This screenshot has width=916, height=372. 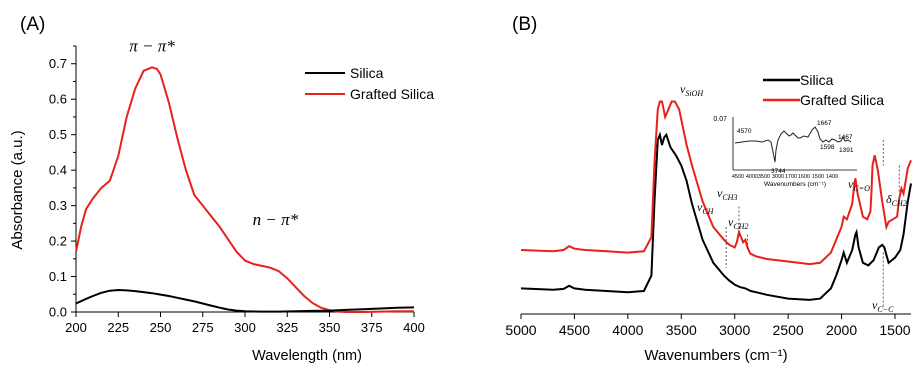 What do you see at coordinates (744, 131) in the screenshot?
I see `inset-peak-label: 4570` at bounding box center [744, 131].